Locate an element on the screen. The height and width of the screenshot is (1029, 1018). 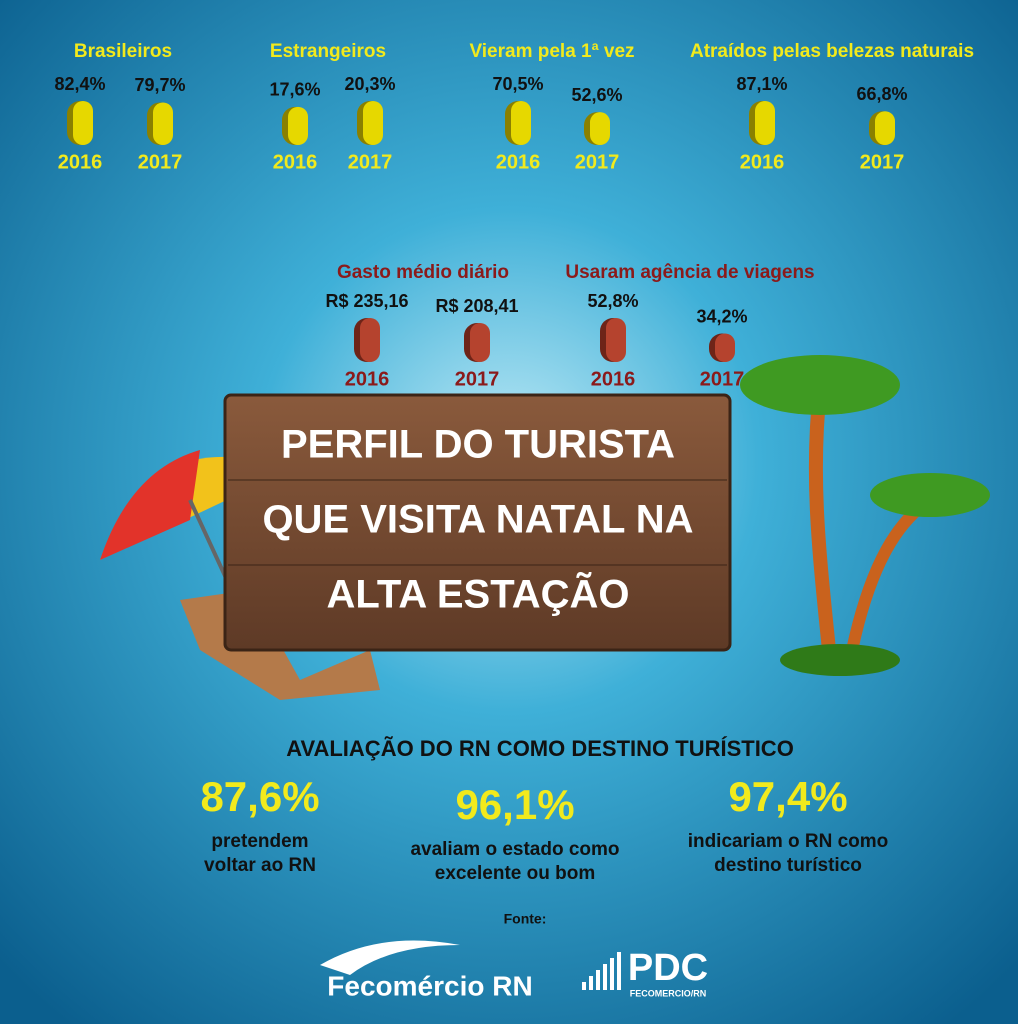
logo-sub: FECOMERCIO/RN is located at coordinates (668, 993).